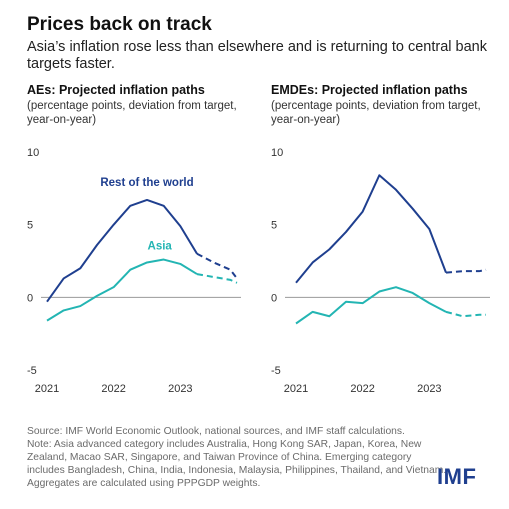 The width and height of the screenshot is (509, 509). Describe the element at coordinates (274, 226) in the screenshot. I see `y-tick-label-1: 5` at that location.